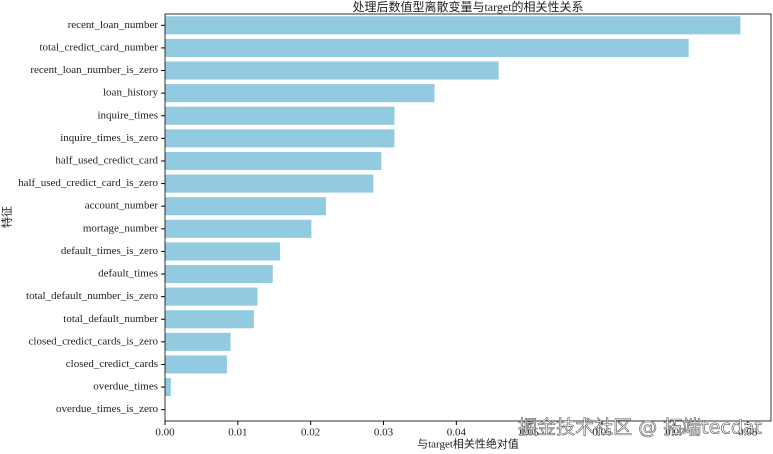 This screenshot has width=773, height=454. I want to click on y-tick-label: total_default_number, so click(110, 319).